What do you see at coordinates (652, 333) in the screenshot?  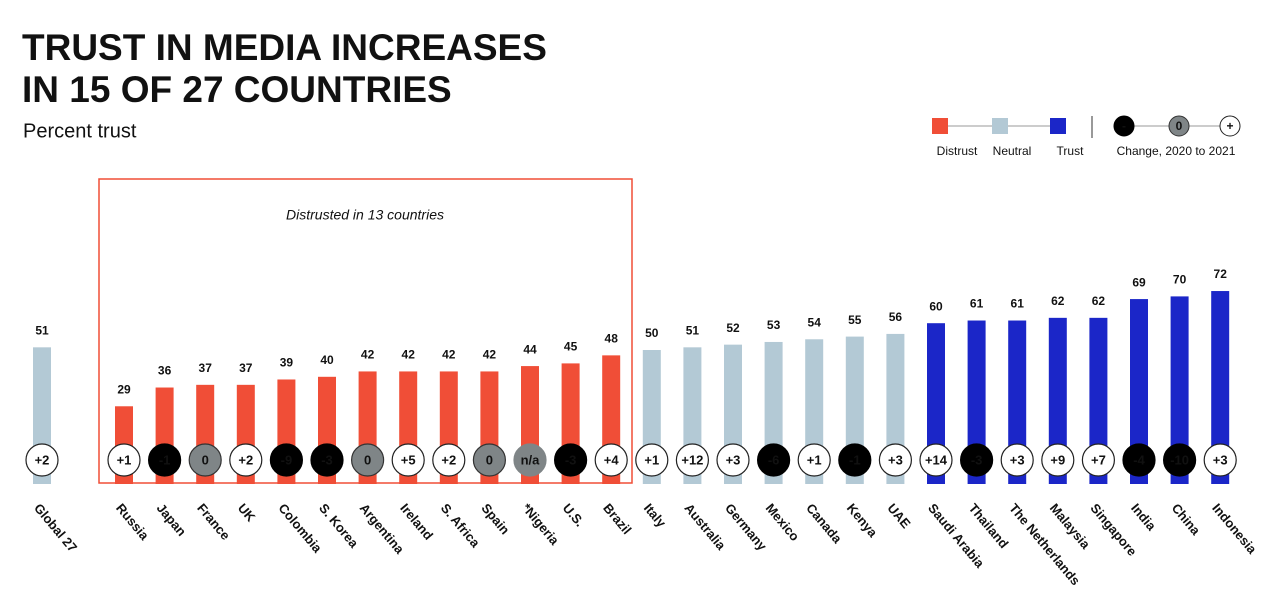 I see `value-label: 50` at bounding box center [652, 333].